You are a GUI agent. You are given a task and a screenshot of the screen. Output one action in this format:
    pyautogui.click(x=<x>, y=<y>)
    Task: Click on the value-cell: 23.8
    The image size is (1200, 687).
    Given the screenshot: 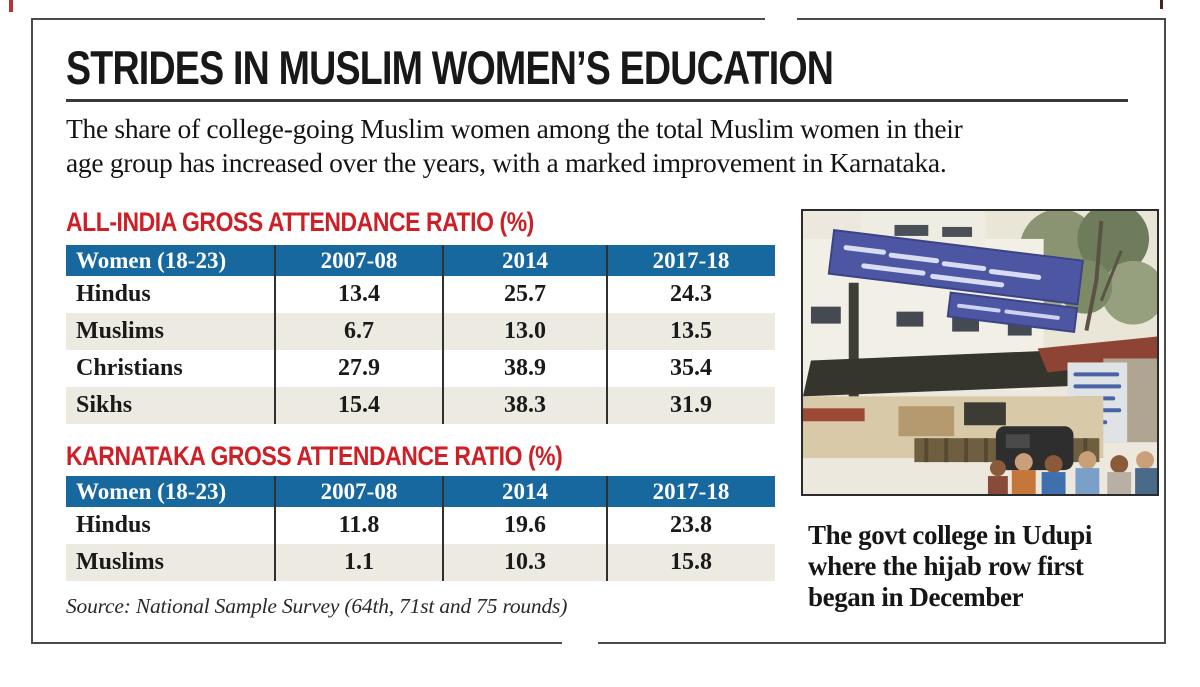 What is the action you would take?
    pyautogui.click(x=691, y=525)
    